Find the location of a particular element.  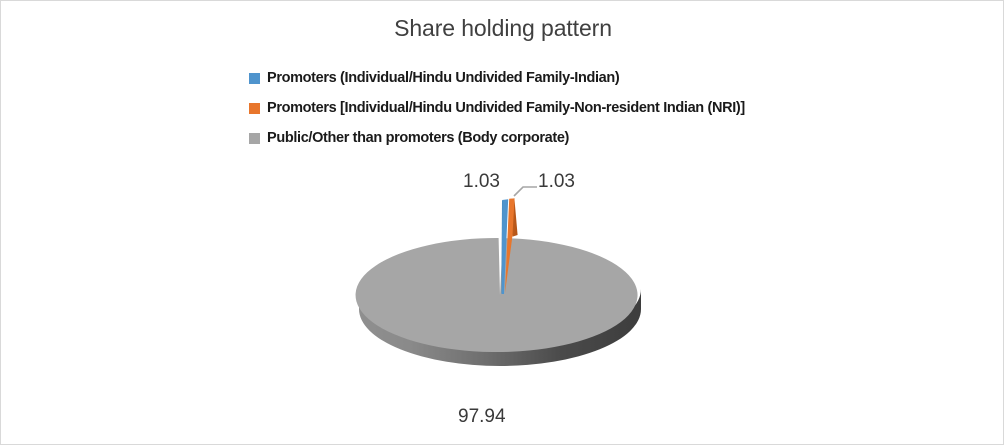

pie-slice-gray-top-face is located at coordinates (496, 295).